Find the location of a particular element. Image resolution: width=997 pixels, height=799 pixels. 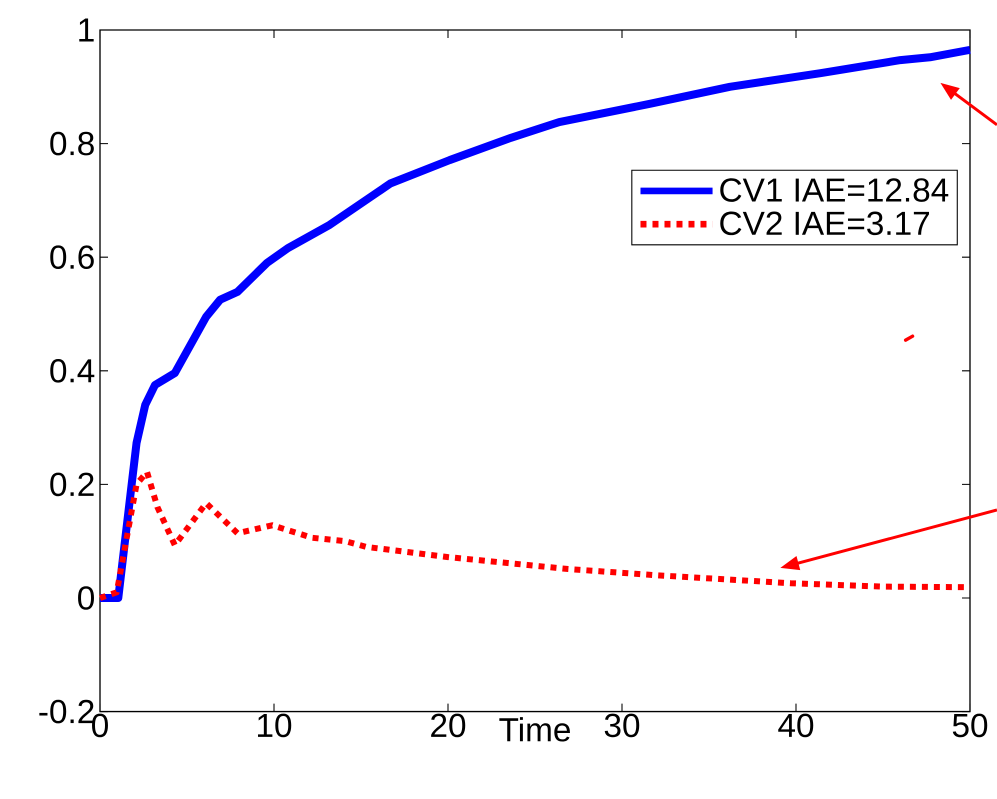

legend-label: CV2 IAE=3.17 is located at coordinates (825, 224).